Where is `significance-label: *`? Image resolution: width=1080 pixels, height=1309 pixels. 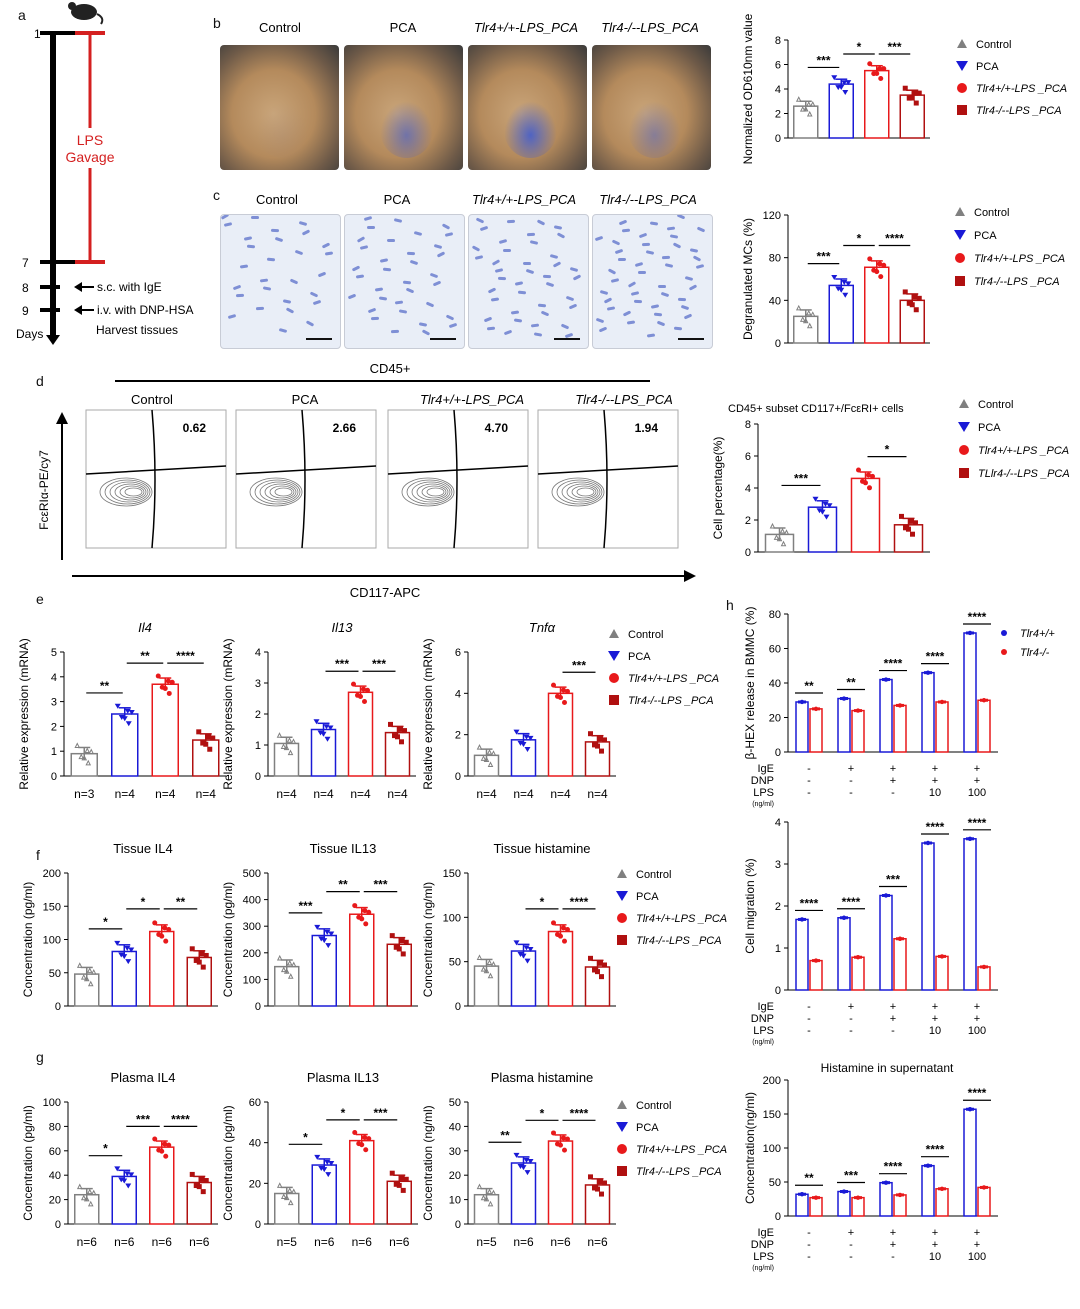
significance-label: * is located at coordinates (143, 902).